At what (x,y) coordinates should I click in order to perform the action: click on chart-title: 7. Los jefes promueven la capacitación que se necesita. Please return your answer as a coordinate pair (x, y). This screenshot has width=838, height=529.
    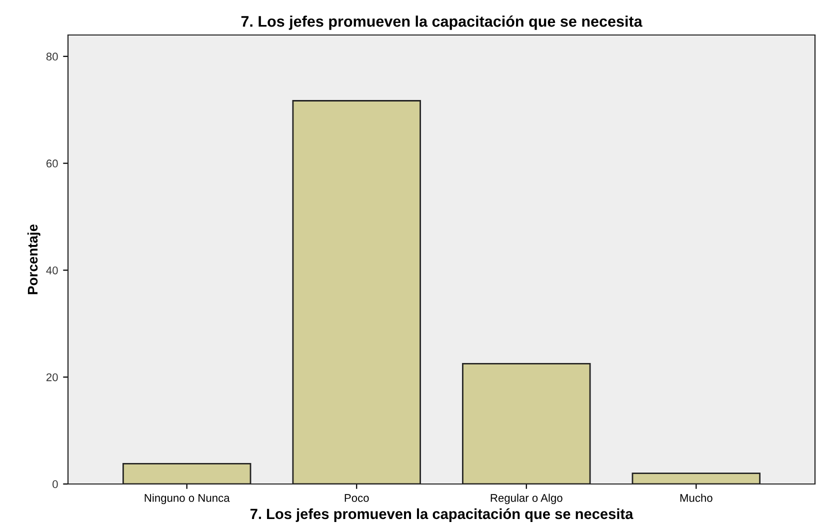
    Looking at the image, I should click on (441, 22).